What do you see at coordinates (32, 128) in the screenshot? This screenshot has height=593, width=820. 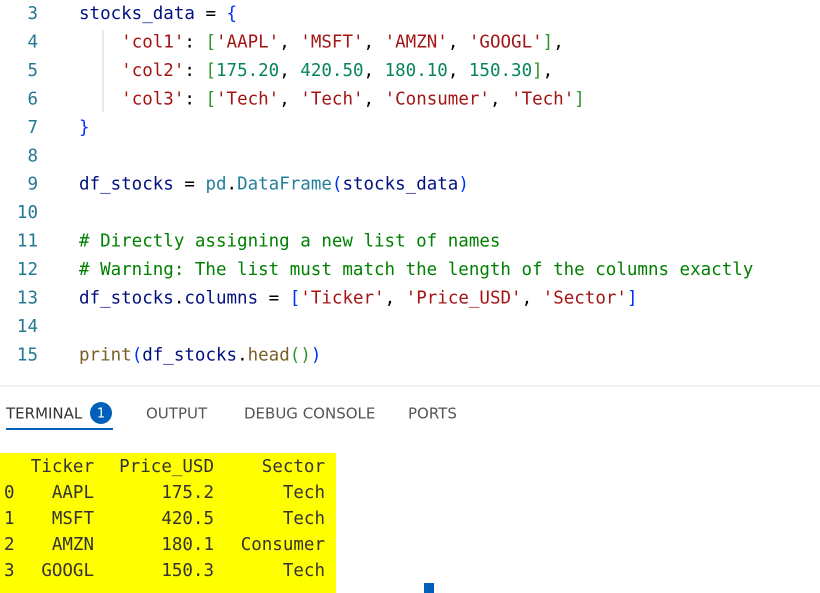 I see `line-number: 7` at bounding box center [32, 128].